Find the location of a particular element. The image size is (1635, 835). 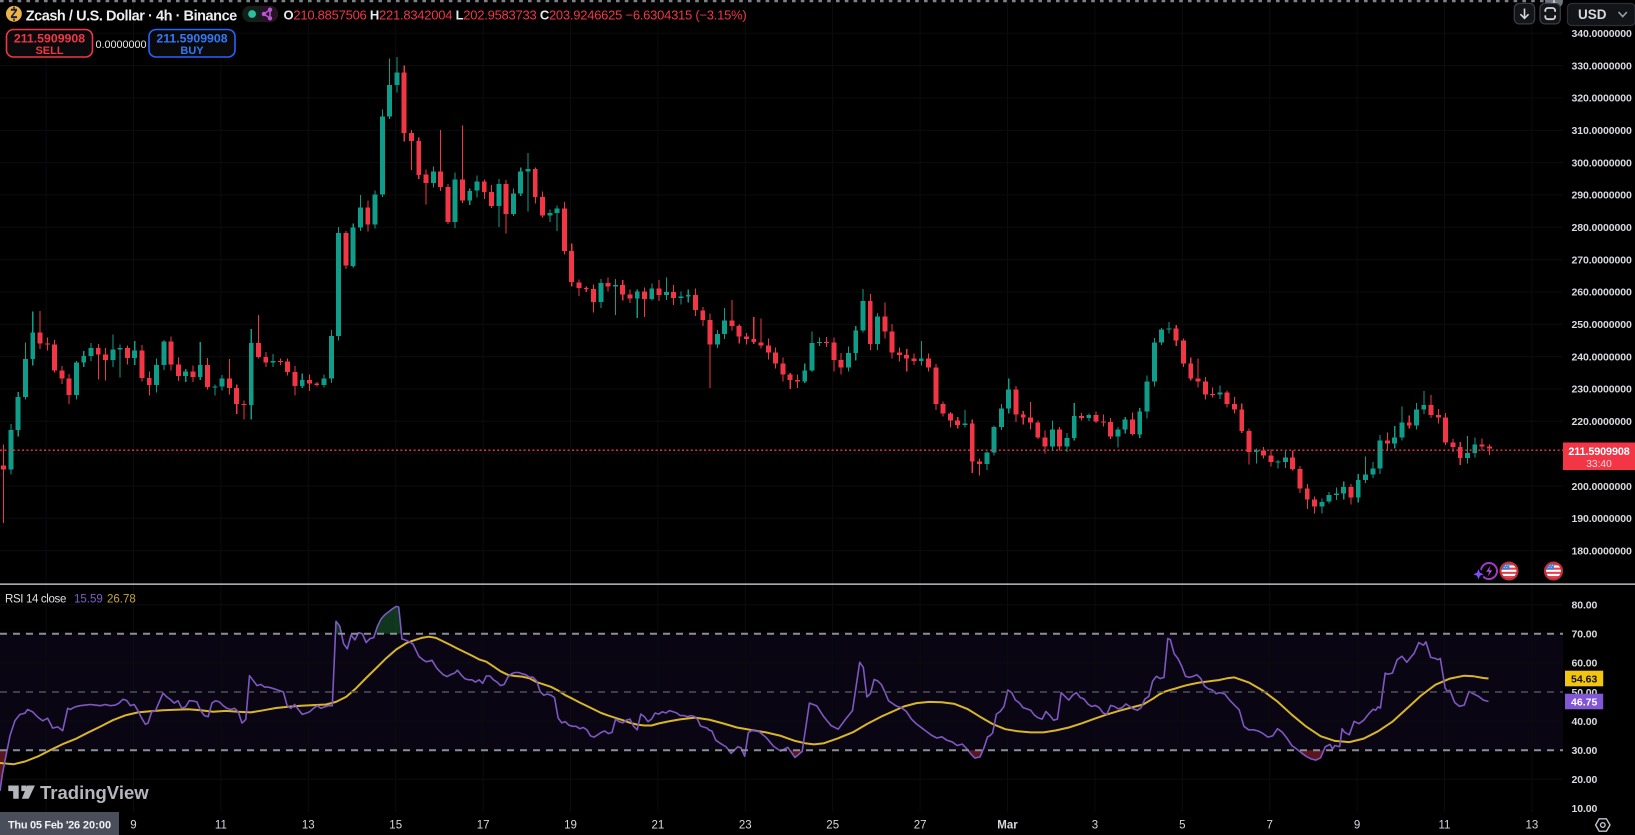

svg-text: 15.59 is located at coordinates (88, 600).